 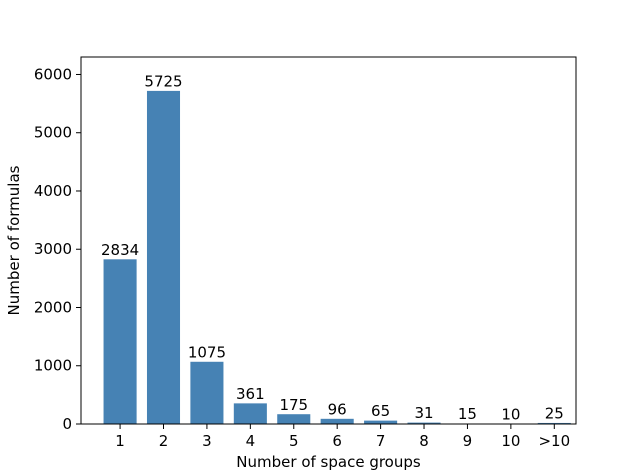 I want to click on y-axis-ticks: 0 1000 2000 3000 4000 5000 6000, so click(x=57, y=249).